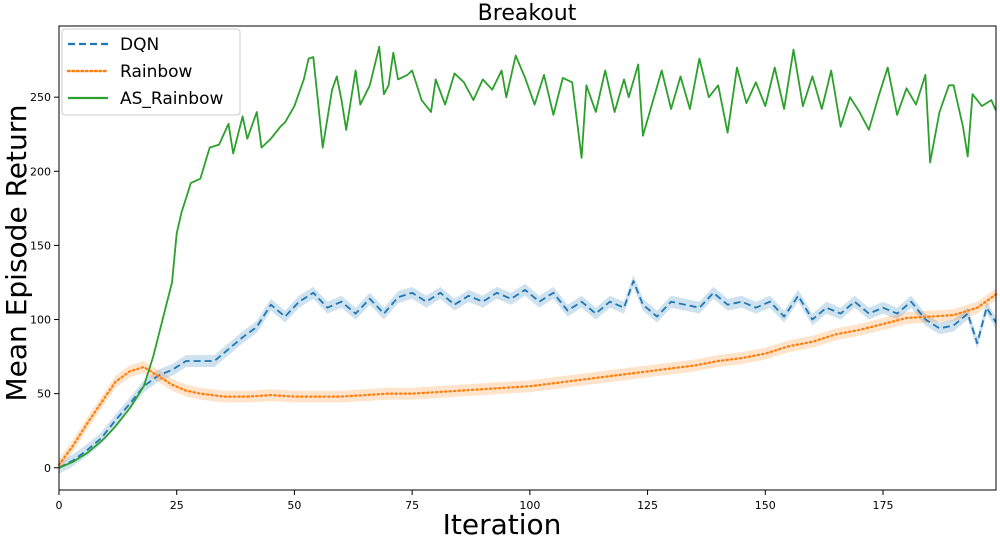 This screenshot has height=538, width=1000. I want to click on y-tick-label: 200, so click(40, 171).